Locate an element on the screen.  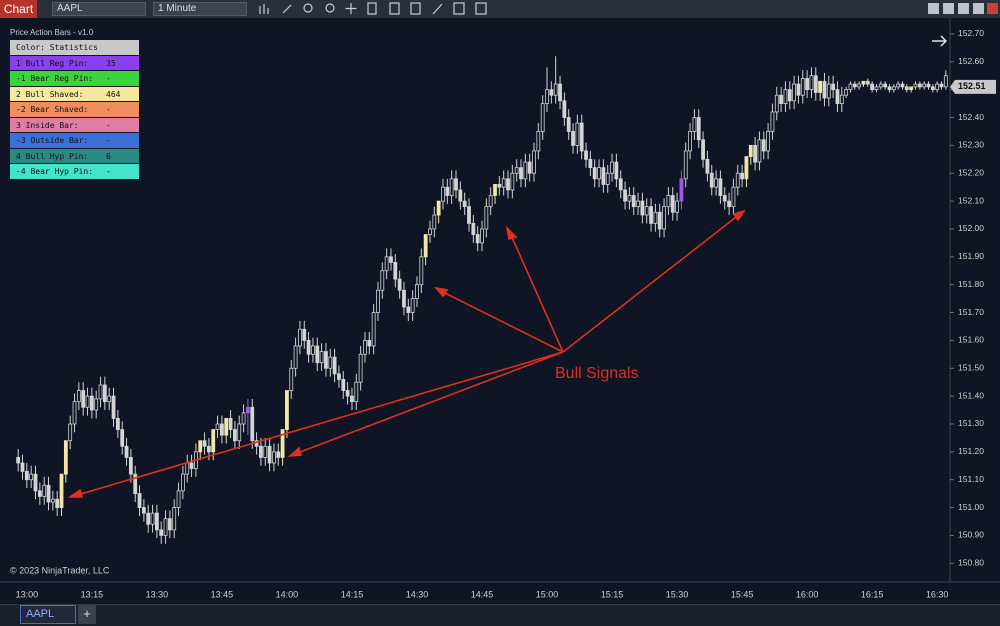
last-price-label: 152.51 is located at coordinates (972, 86).